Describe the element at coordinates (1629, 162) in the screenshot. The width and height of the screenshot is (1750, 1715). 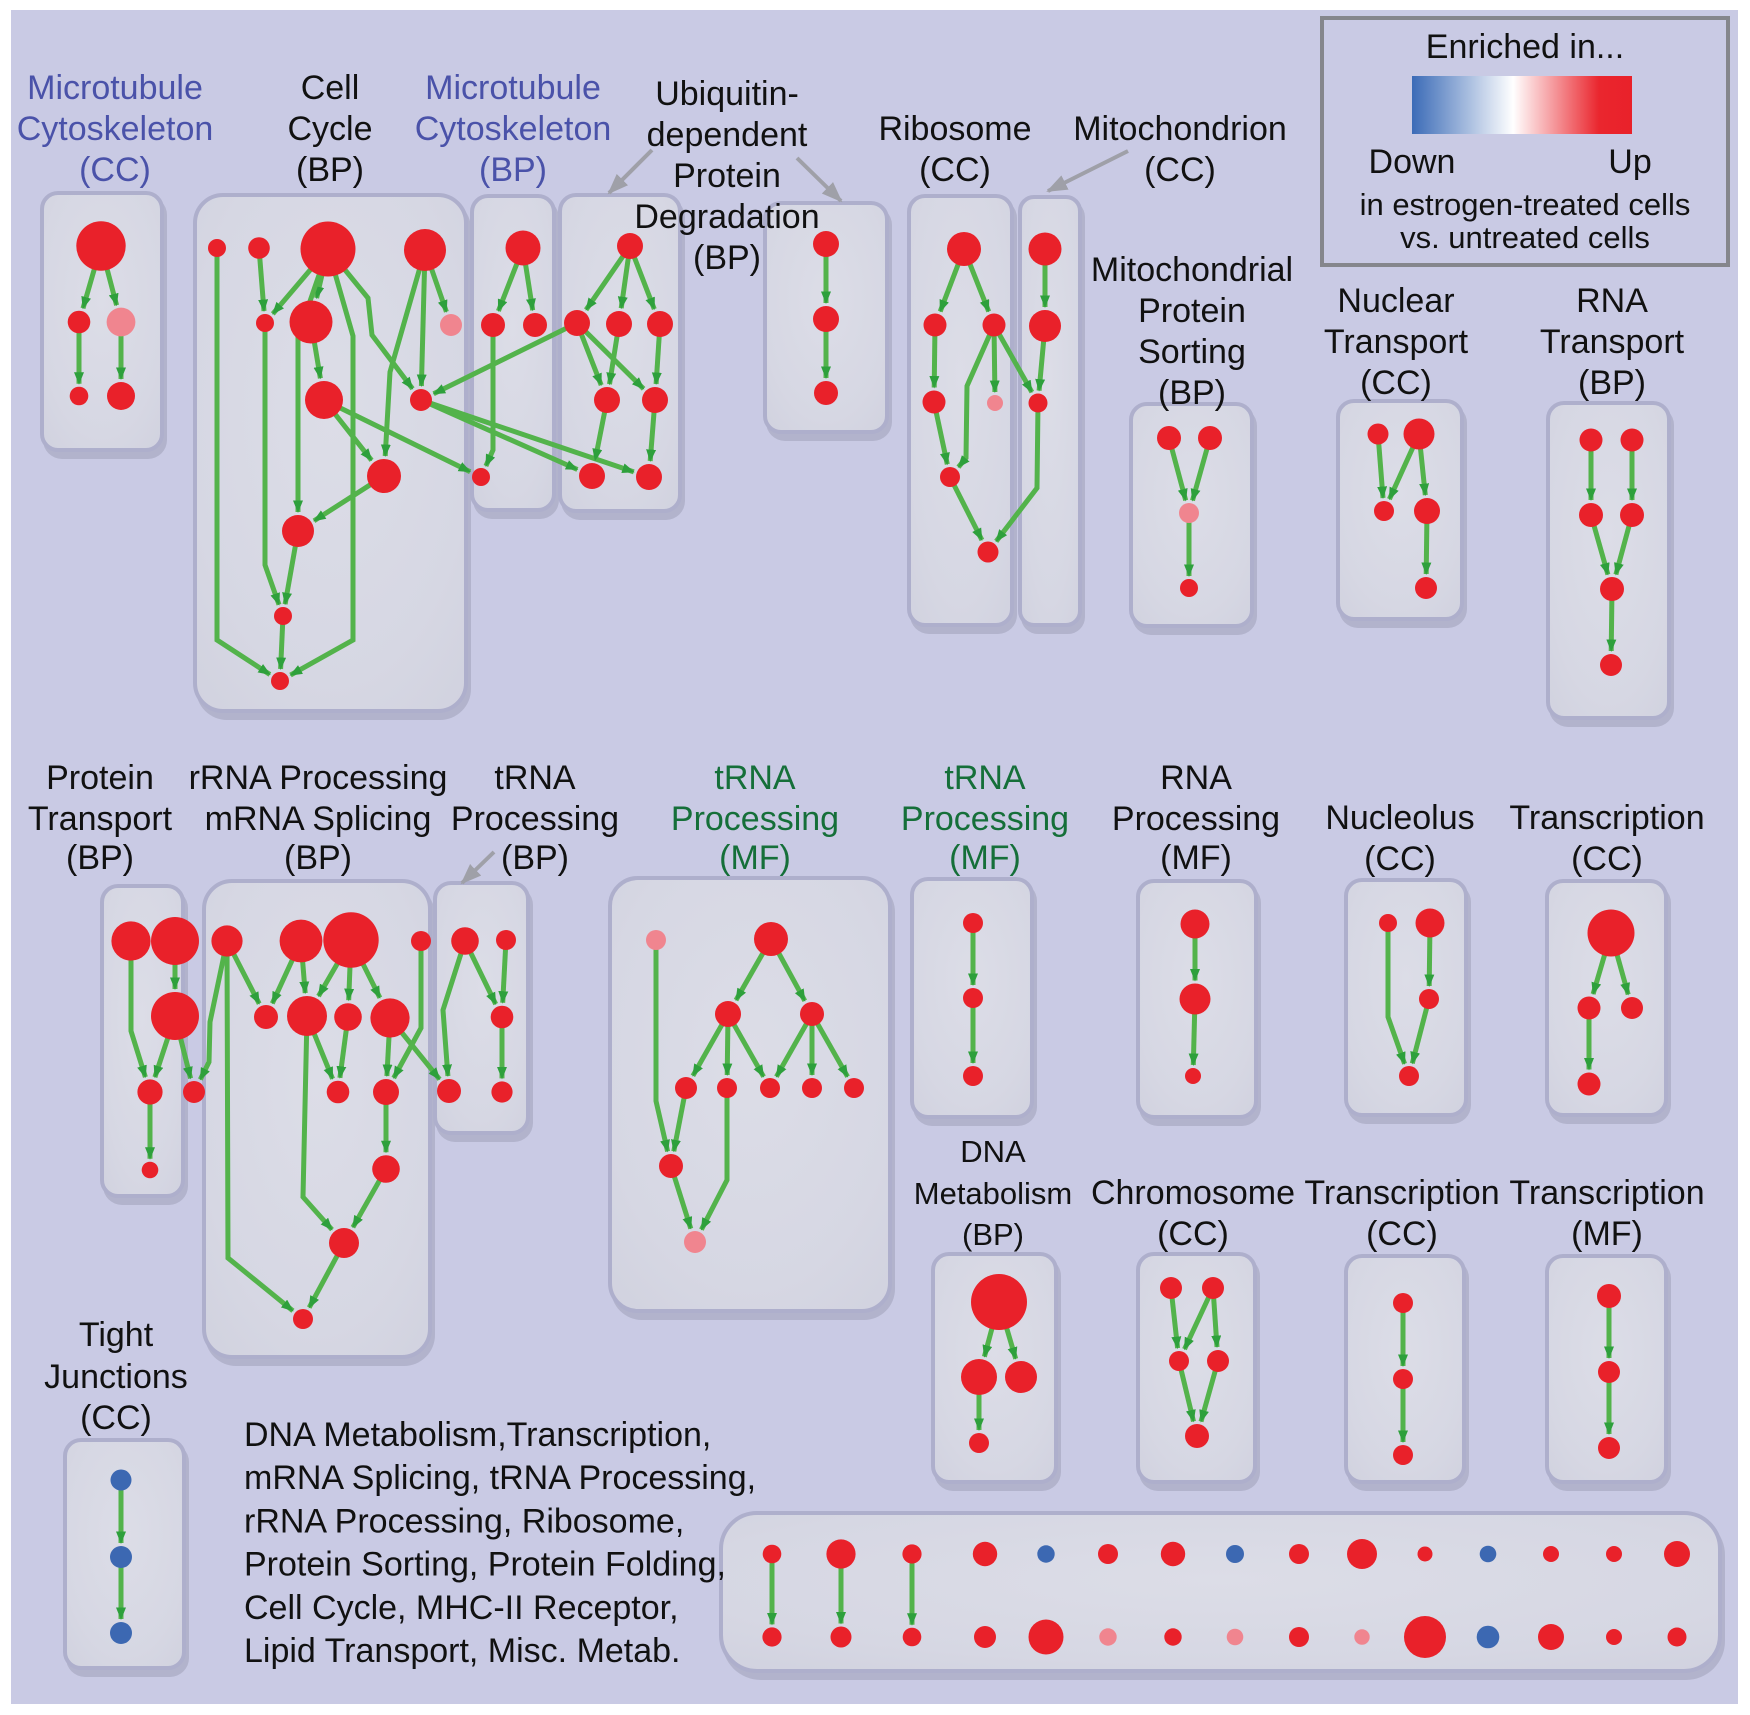
I see `svg-text: Up` at that location.